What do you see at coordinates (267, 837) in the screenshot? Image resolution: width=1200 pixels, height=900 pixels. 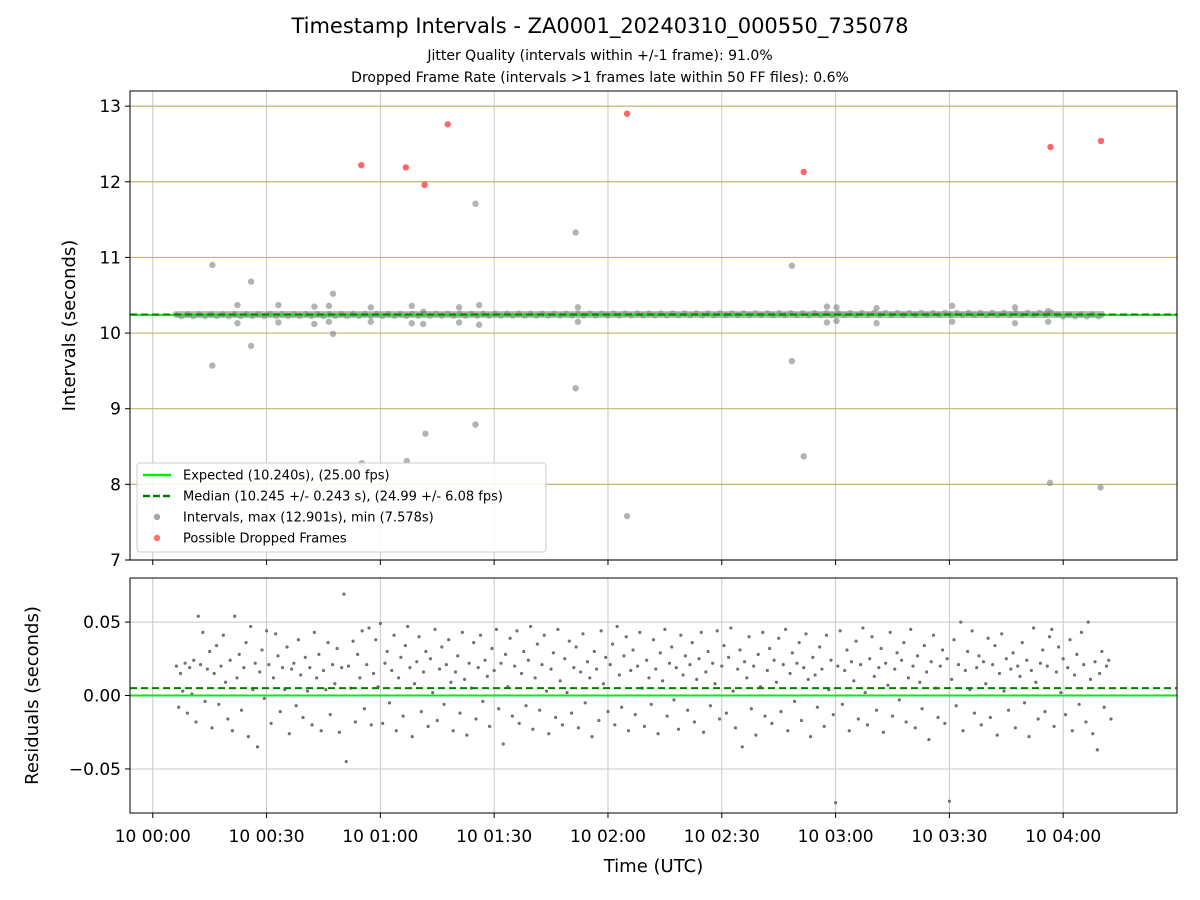 I see `bottom-xtick-label: 10 00:30` at bounding box center [267, 837].